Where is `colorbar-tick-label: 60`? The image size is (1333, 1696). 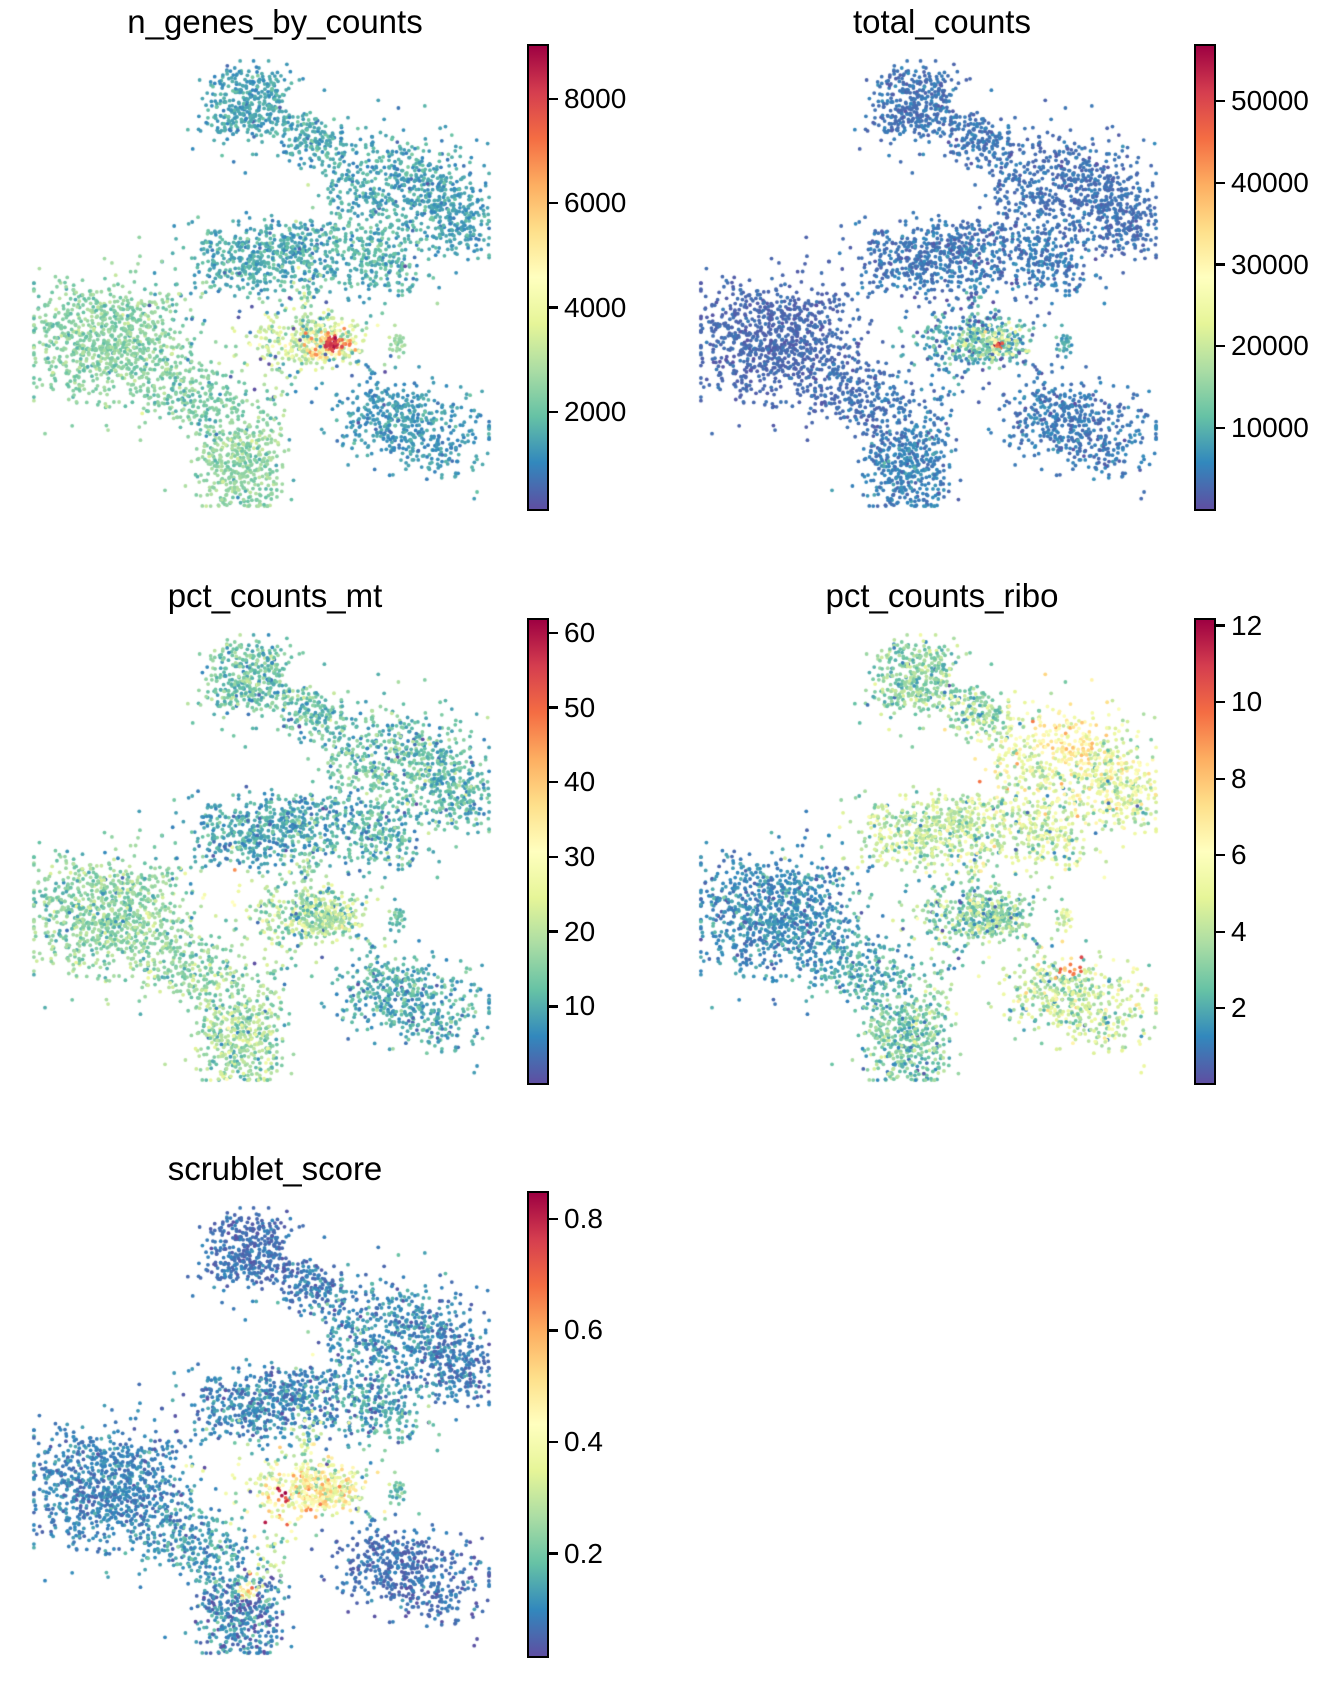 colorbar-tick-label: 60 is located at coordinates (580, 632).